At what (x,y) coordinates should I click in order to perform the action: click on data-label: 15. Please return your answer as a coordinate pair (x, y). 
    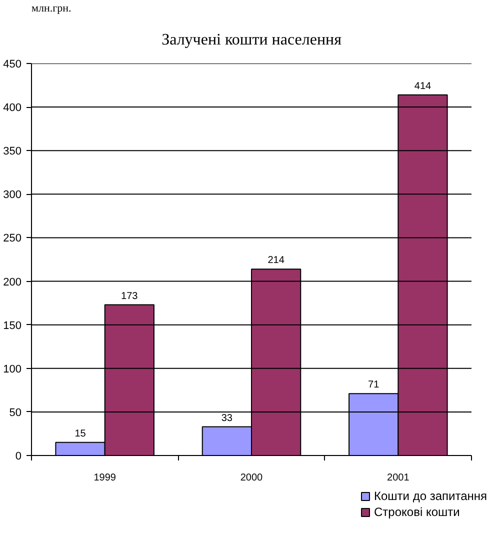
    Looking at the image, I should click on (80, 434).